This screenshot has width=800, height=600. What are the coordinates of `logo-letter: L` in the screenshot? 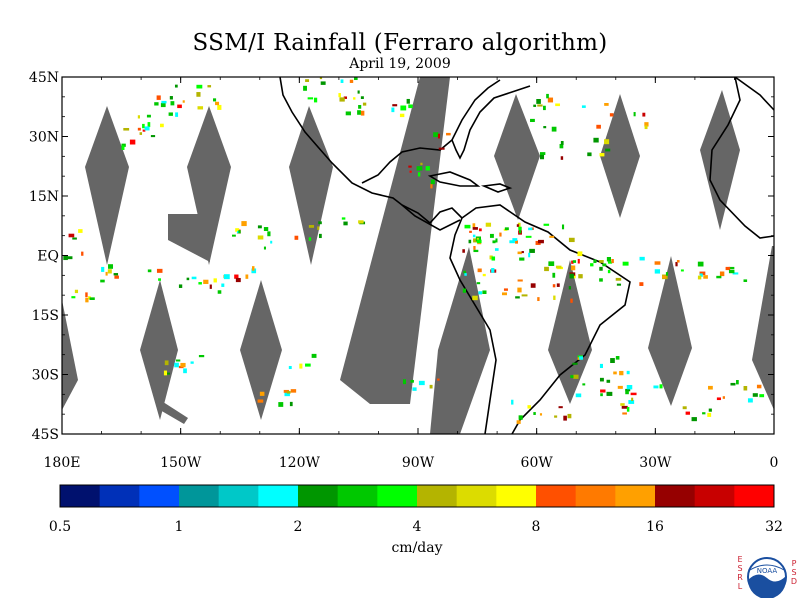 It's located at (740, 586).